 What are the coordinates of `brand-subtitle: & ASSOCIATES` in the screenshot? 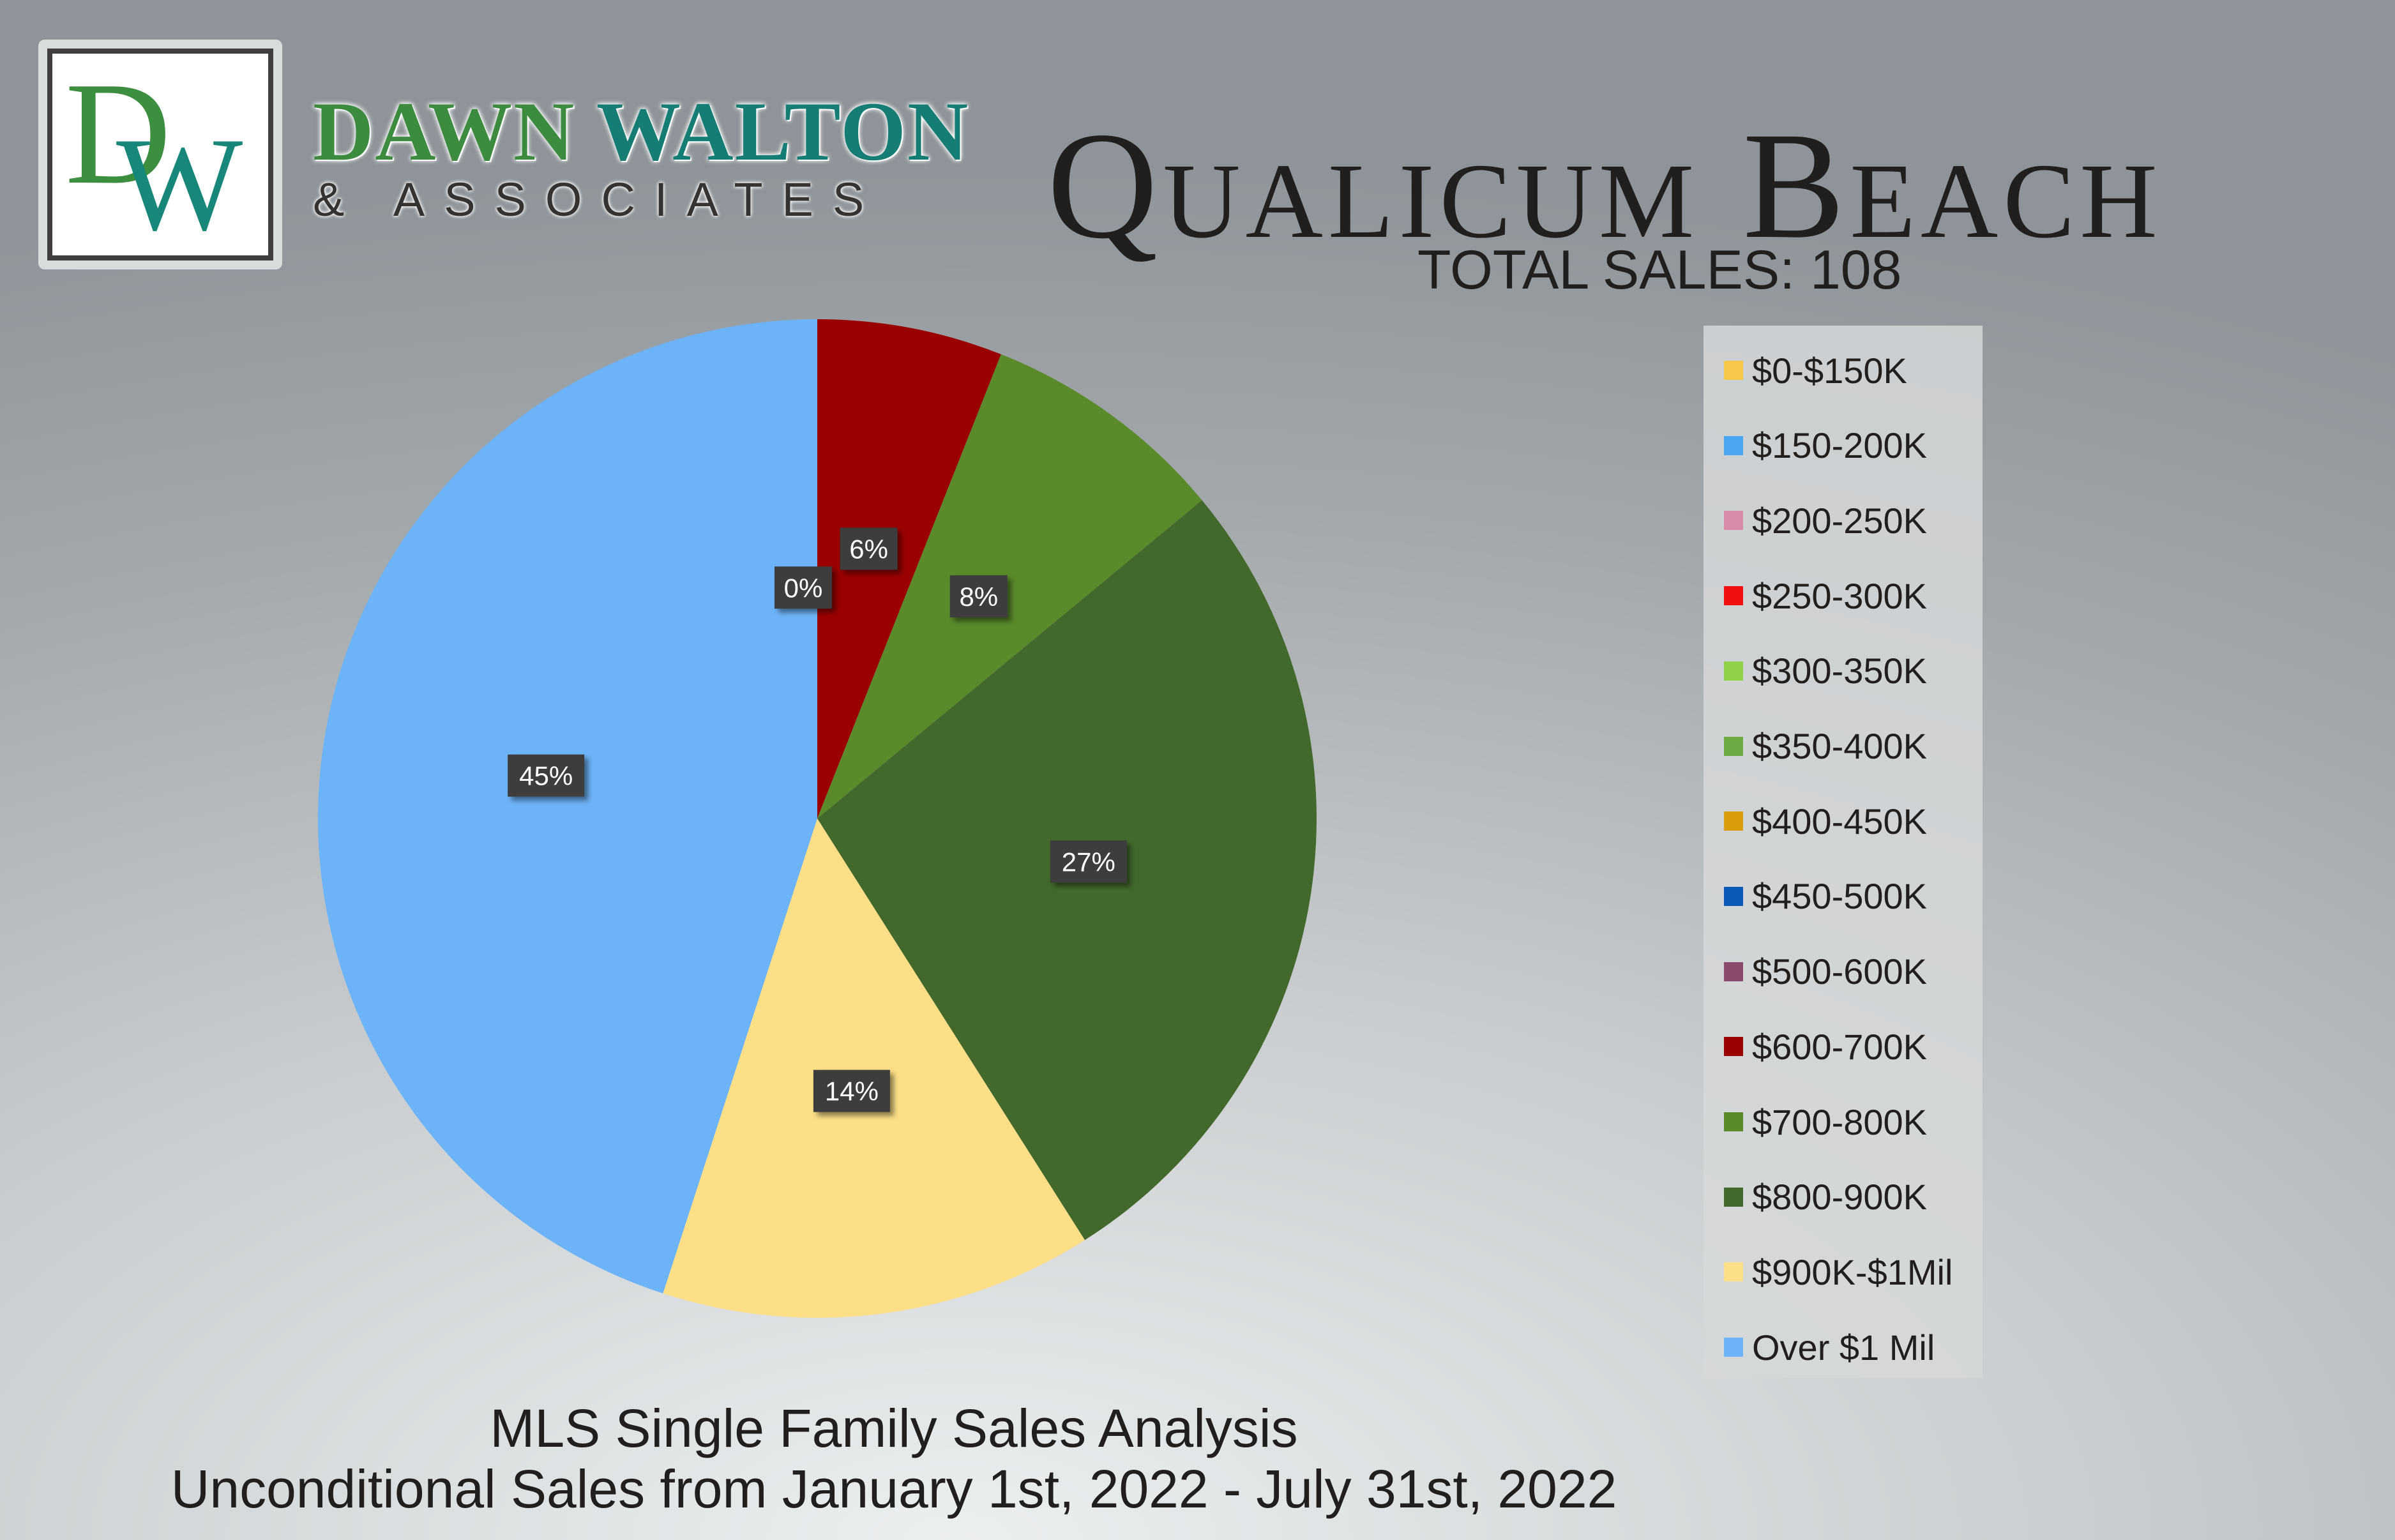 It's located at (598, 199).